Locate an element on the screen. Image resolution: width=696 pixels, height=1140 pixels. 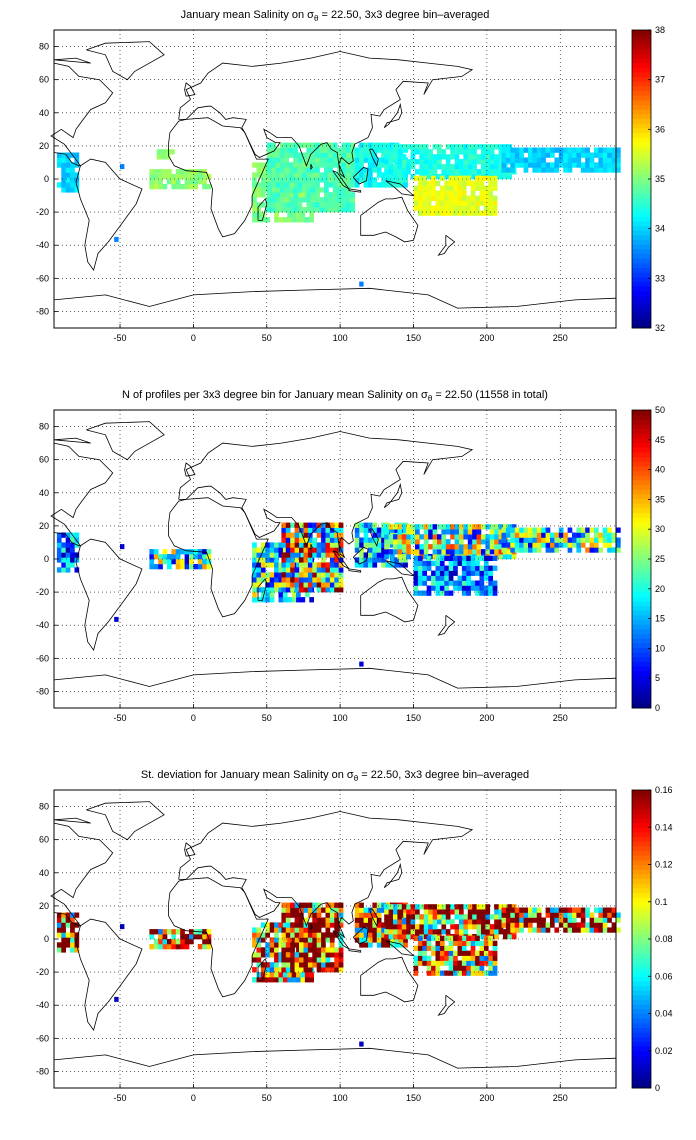
y-tick-label: 80 is located at coordinates (44, 807).